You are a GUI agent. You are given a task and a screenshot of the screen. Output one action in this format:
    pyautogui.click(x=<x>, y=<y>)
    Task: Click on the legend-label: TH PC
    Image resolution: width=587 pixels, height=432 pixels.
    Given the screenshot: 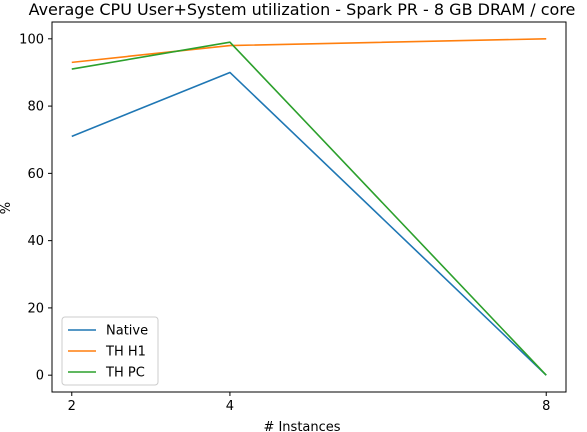 What is the action you would take?
    pyautogui.click(x=125, y=373)
    